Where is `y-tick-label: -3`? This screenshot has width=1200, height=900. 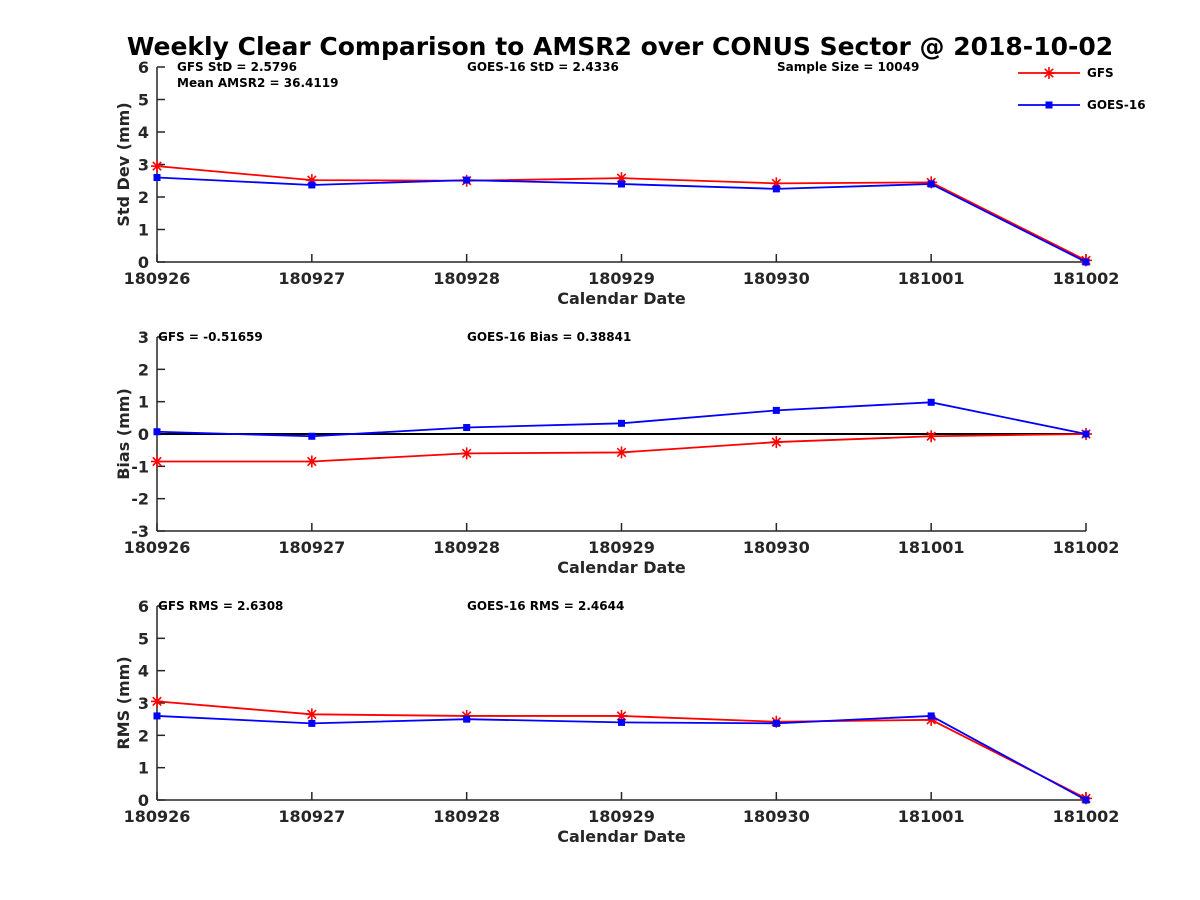
y-tick-label: -3 is located at coordinates (140, 531).